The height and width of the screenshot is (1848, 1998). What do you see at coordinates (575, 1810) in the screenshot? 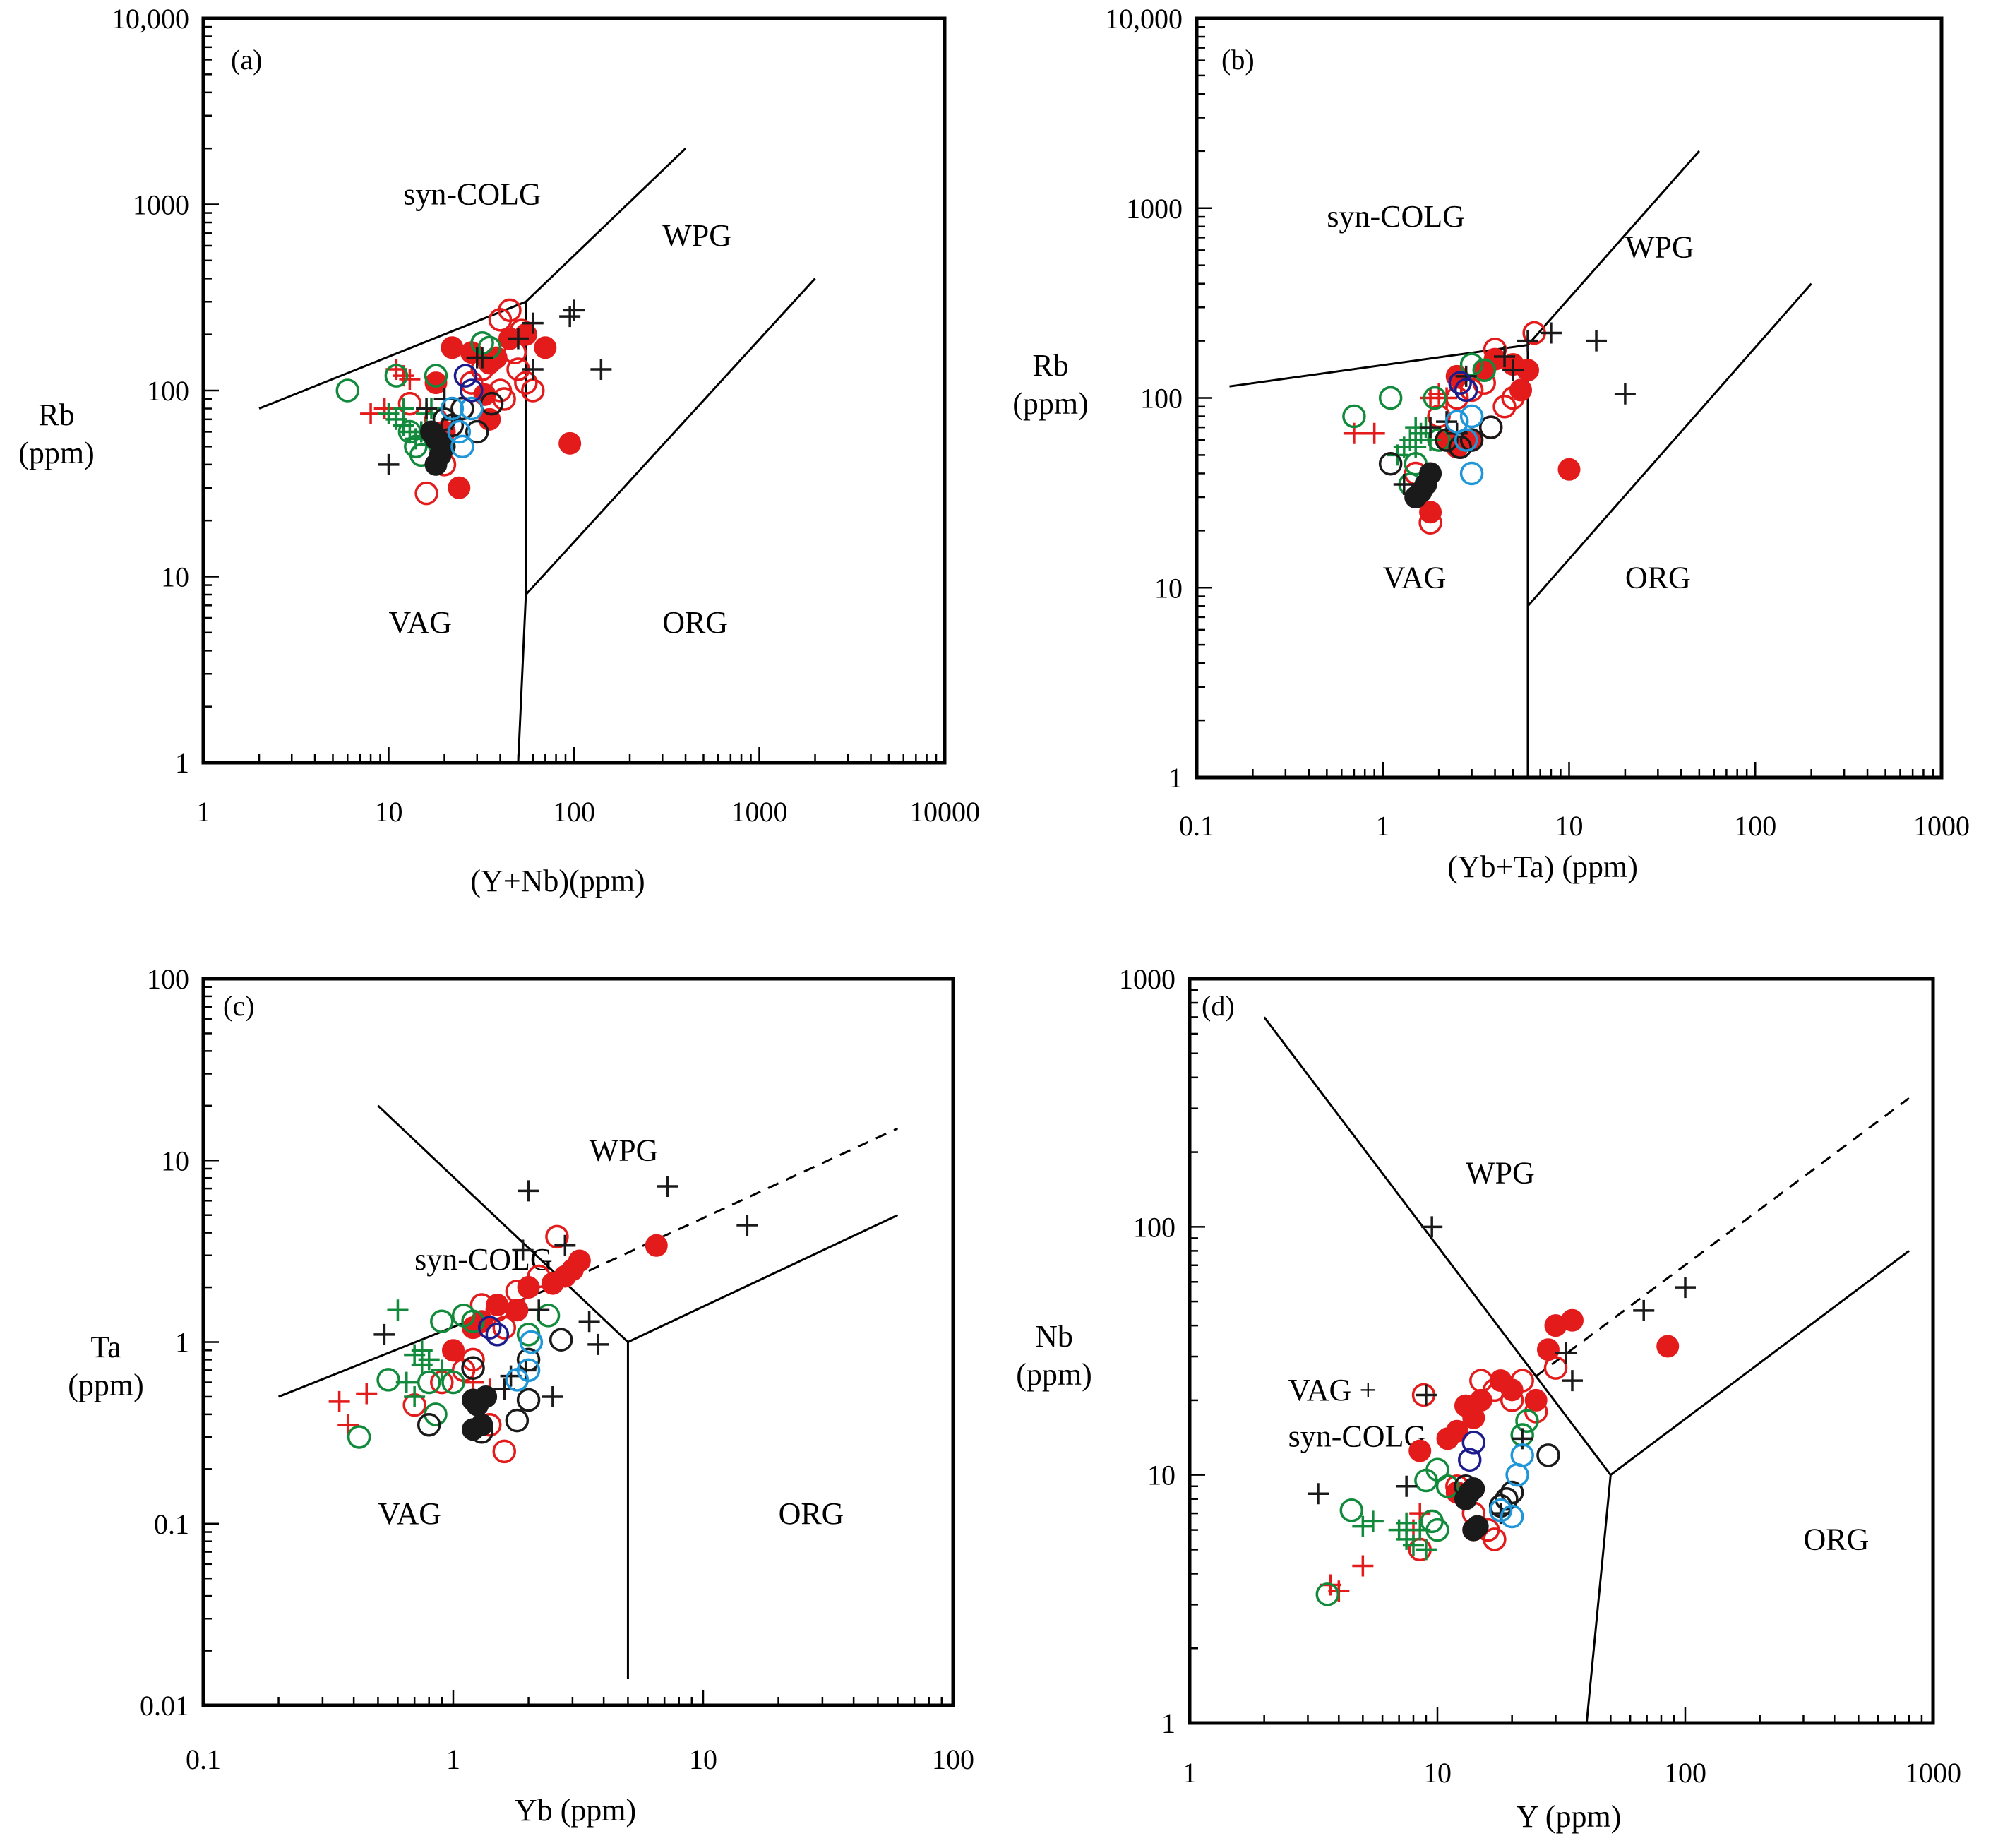
I see `x-axis-label: Yb (ppm)` at bounding box center [575, 1810].